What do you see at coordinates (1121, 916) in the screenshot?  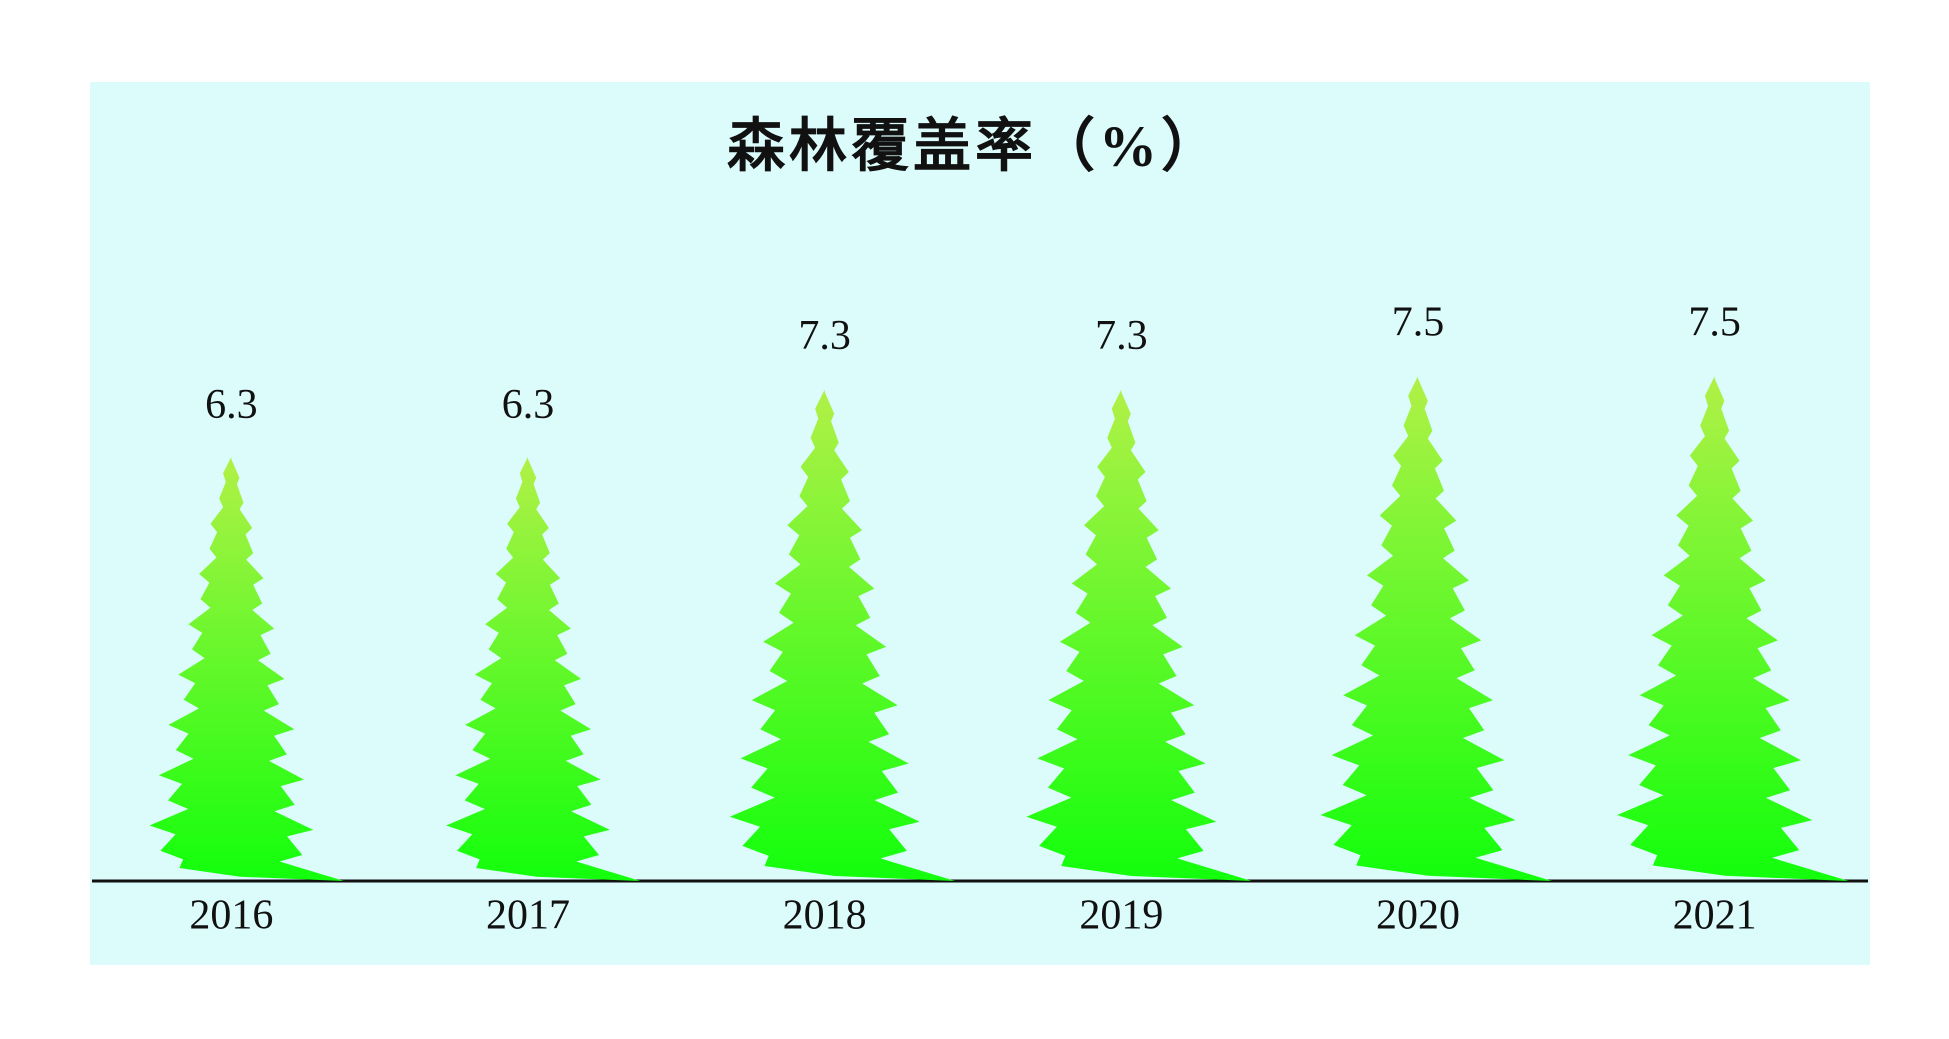 I see `x-tick-label: 2019` at bounding box center [1121, 916].